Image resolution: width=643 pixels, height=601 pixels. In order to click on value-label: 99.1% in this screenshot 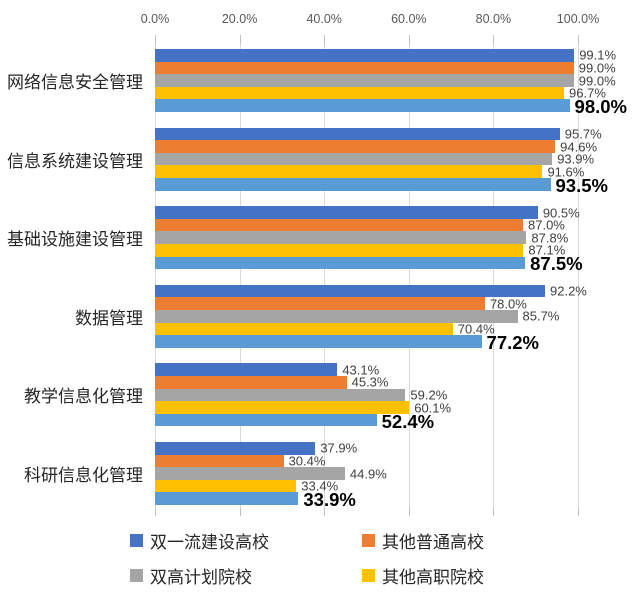, I will do `click(598, 55)`.